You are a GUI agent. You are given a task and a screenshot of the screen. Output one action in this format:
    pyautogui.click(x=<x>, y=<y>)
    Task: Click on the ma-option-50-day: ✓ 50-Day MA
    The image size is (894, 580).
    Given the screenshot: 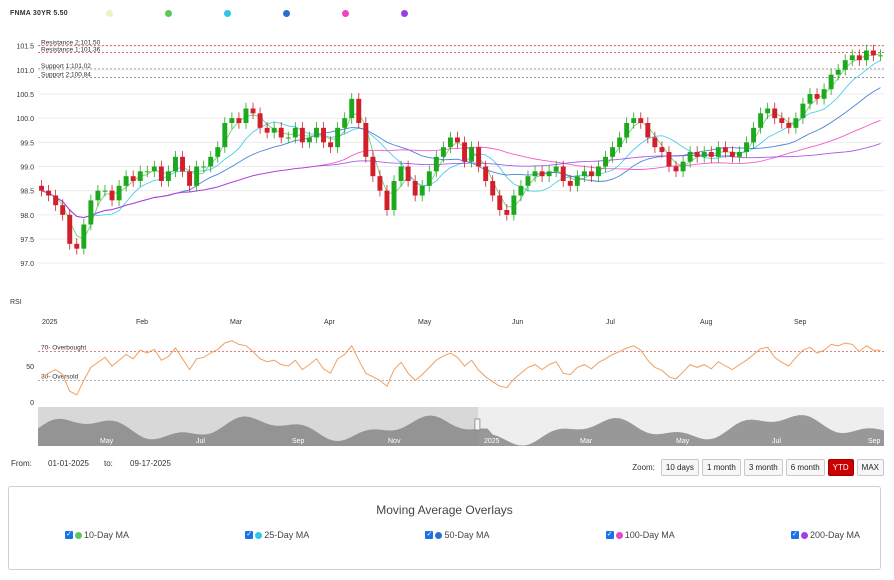 What is the action you would take?
    pyautogui.click(x=457, y=535)
    